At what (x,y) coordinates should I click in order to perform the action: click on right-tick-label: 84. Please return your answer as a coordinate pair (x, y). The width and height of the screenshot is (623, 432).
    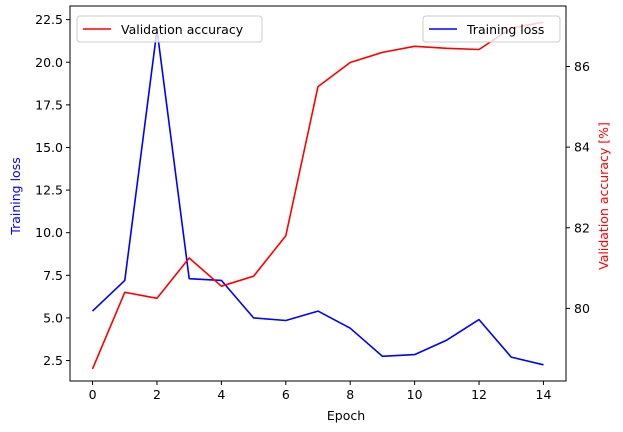
    Looking at the image, I should click on (582, 147).